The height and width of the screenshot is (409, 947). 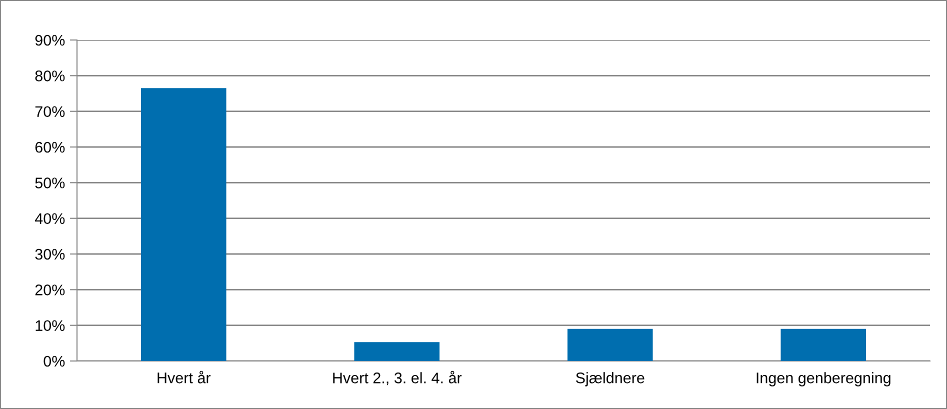 I want to click on y-tick-label: 70%, so click(x=50, y=112).